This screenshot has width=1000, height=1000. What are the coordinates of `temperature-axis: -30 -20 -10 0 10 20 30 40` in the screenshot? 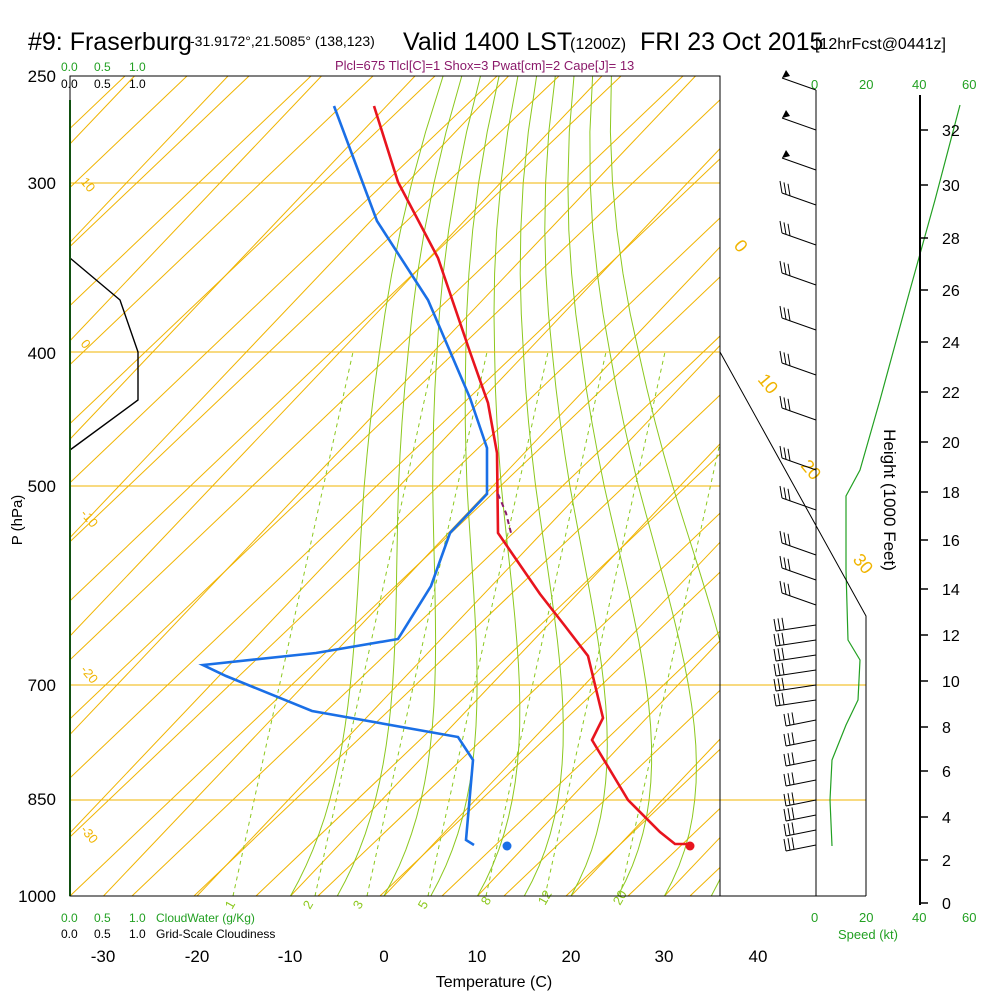 It's located at (429, 956).